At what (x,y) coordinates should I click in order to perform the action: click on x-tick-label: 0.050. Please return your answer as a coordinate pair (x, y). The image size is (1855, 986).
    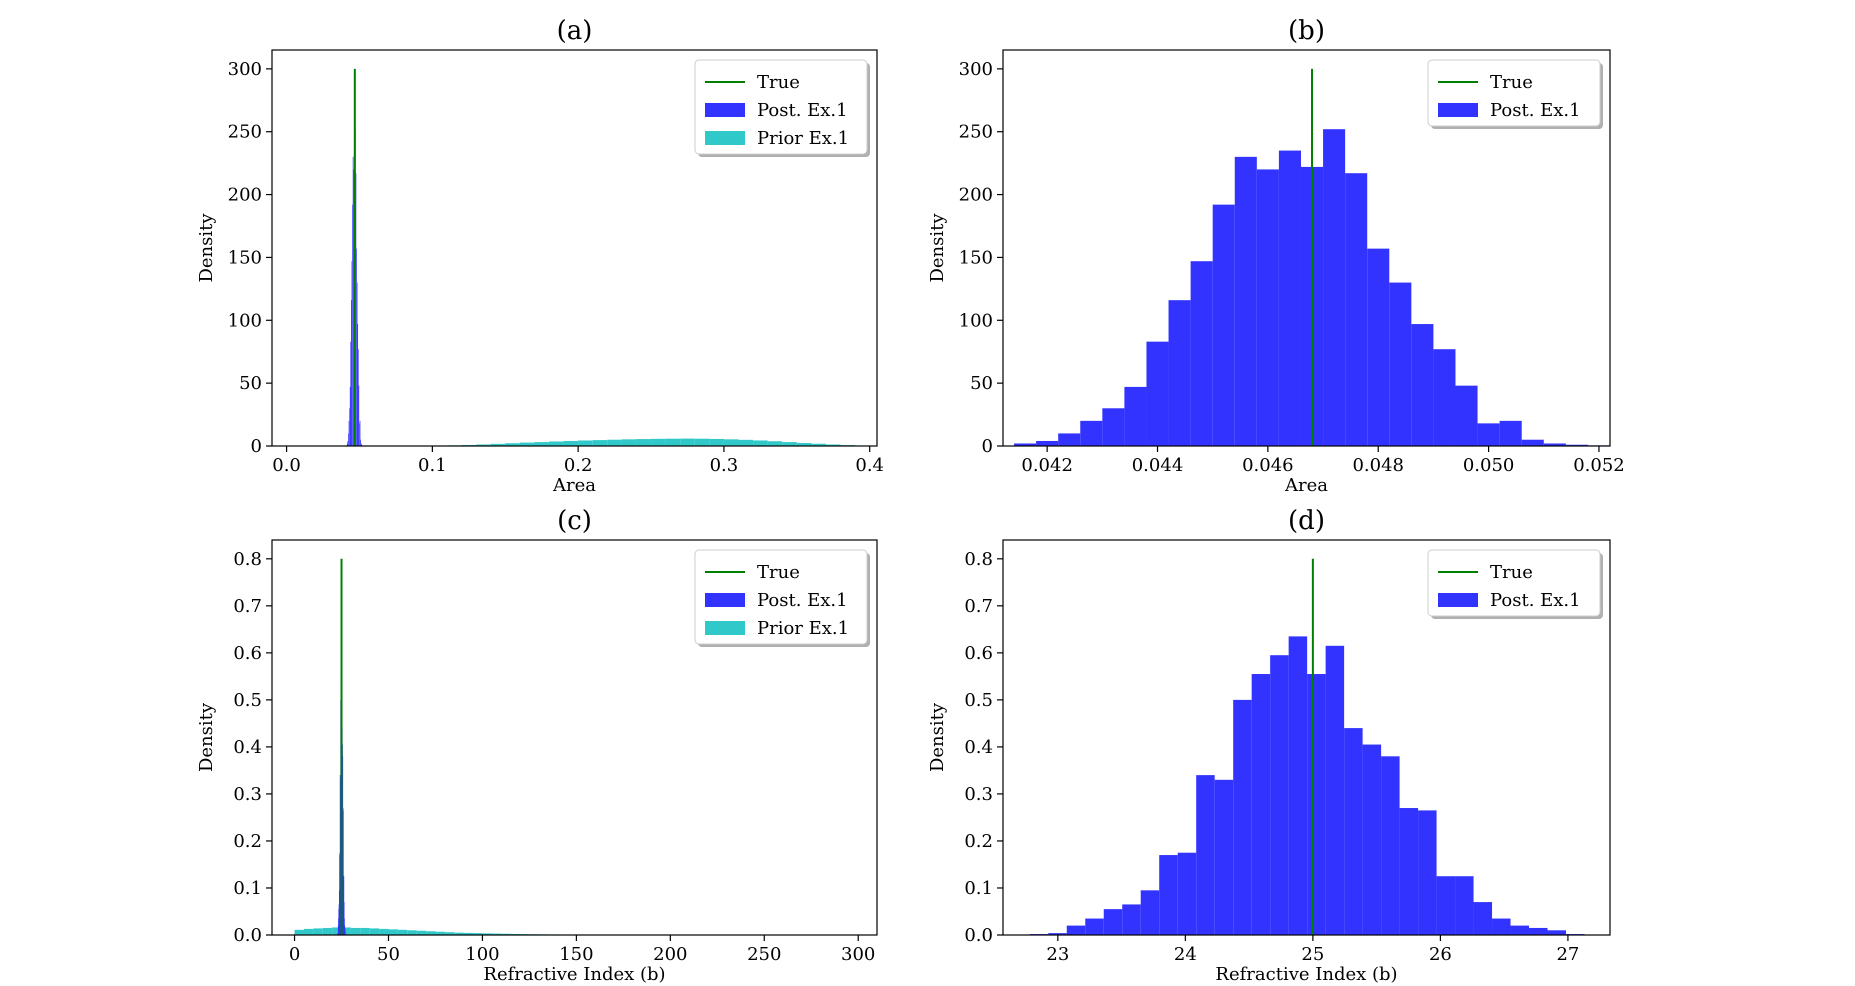
    Looking at the image, I should click on (1489, 465).